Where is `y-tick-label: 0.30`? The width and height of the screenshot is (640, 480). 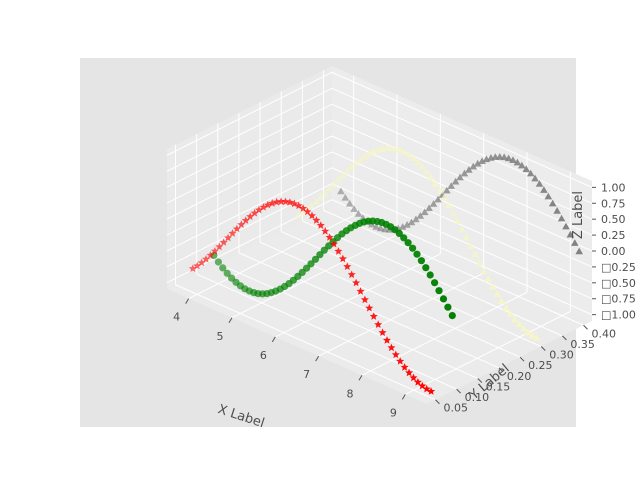 y-tick-label: 0.30 is located at coordinates (561, 355).